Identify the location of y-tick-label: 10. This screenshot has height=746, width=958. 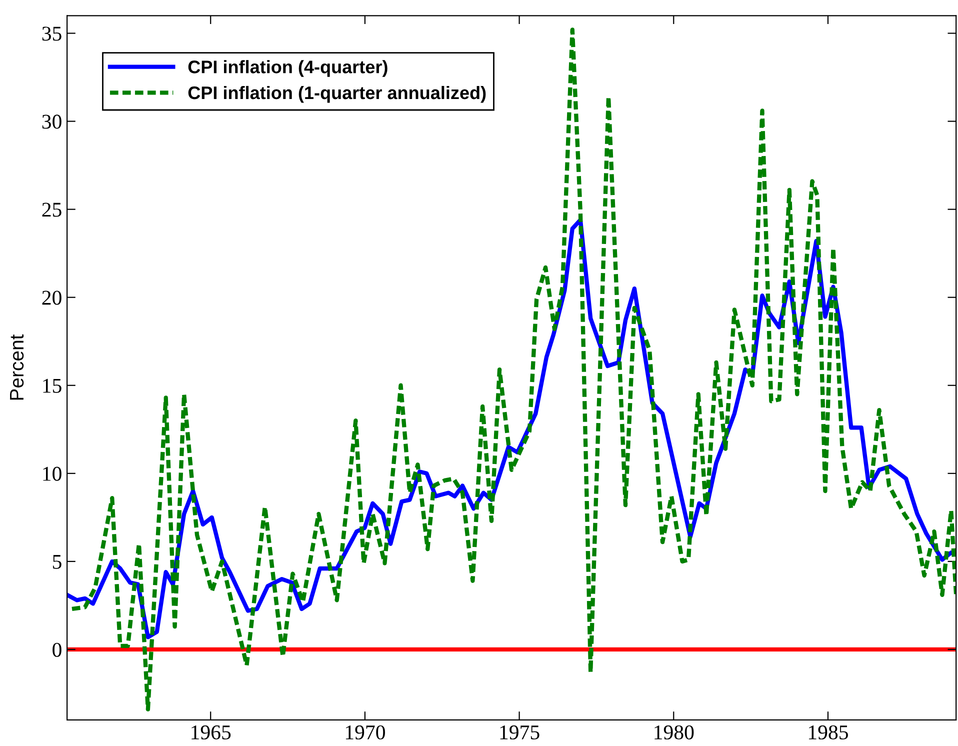
(52, 473).